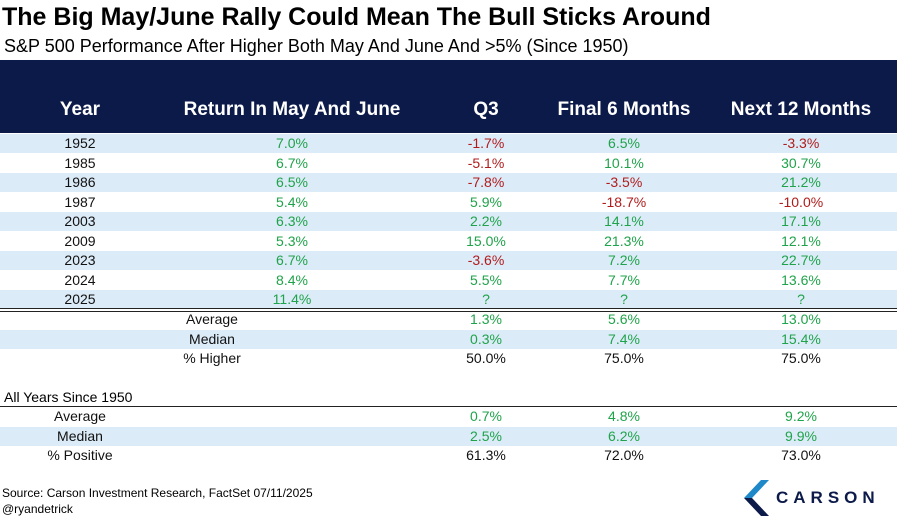 The height and width of the screenshot is (530, 900). I want to click on cell-value: 7.2%, so click(624, 260).